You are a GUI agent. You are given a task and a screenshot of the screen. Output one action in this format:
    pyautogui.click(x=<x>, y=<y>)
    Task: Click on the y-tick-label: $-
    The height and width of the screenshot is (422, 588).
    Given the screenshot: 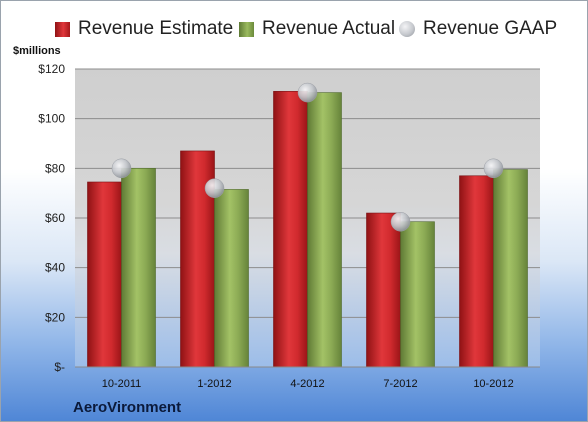 What is the action you would take?
    pyautogui.click(x=59, y=367)
    